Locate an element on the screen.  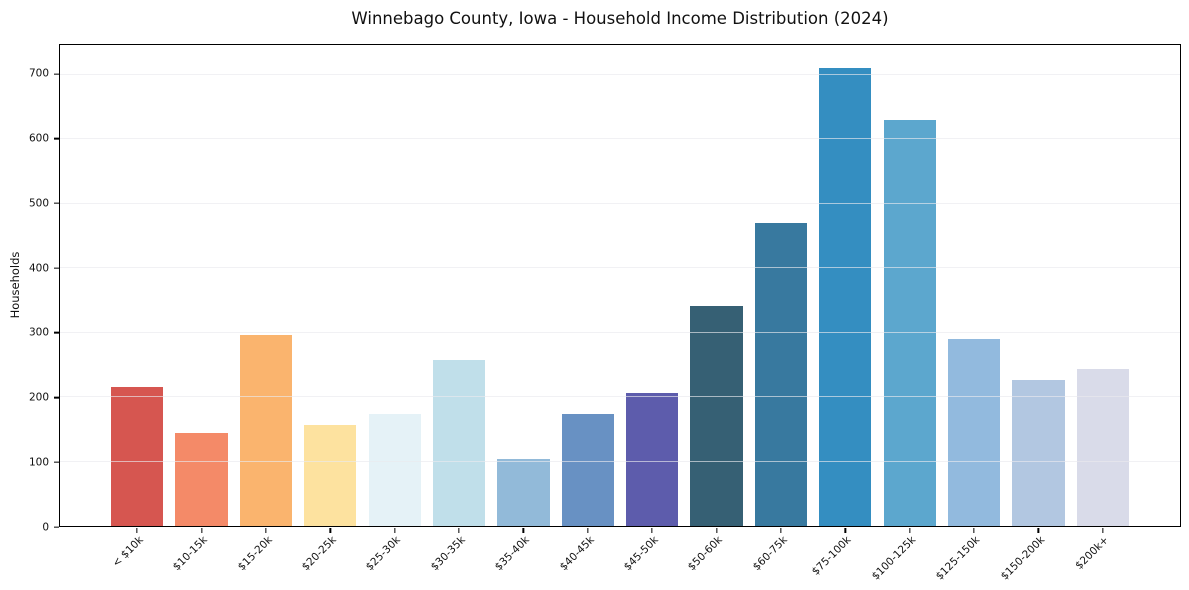
bar-15-20k is located at coordinates (265, 430).